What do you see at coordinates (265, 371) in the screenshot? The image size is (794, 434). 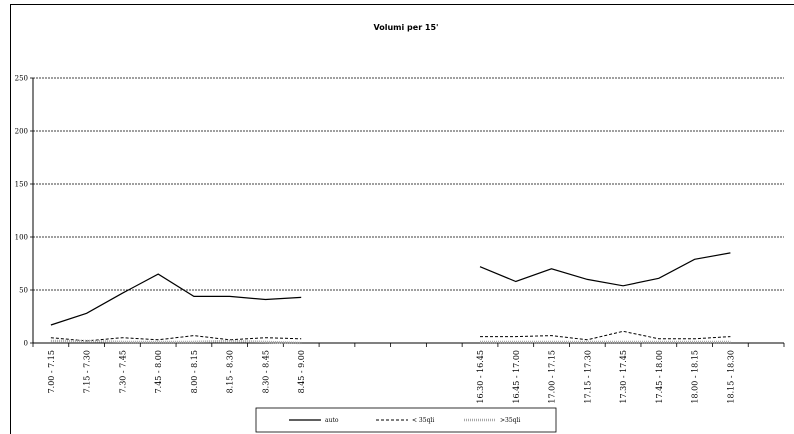 I see `x-tick-label: 8.30 - 8.45` at bounding box center [265, 371].